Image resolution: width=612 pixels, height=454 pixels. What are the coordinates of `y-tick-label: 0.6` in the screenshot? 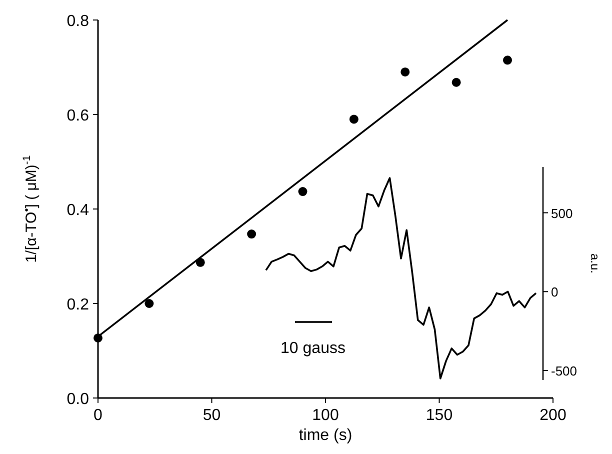 It's located at (78, 116).